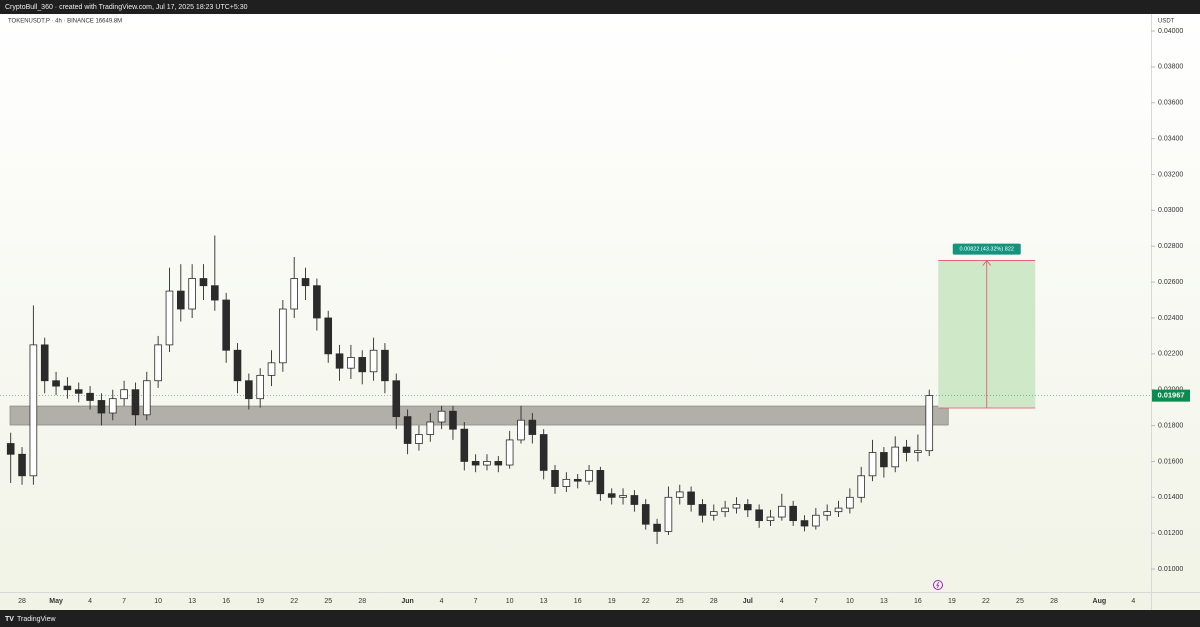 Image resolution: width=1200 pixels, height=627 pixels. I want to click on symbol-text: TOKENUSDT.P · 4h · BINANCE 16649.8M, so click(65, 22).